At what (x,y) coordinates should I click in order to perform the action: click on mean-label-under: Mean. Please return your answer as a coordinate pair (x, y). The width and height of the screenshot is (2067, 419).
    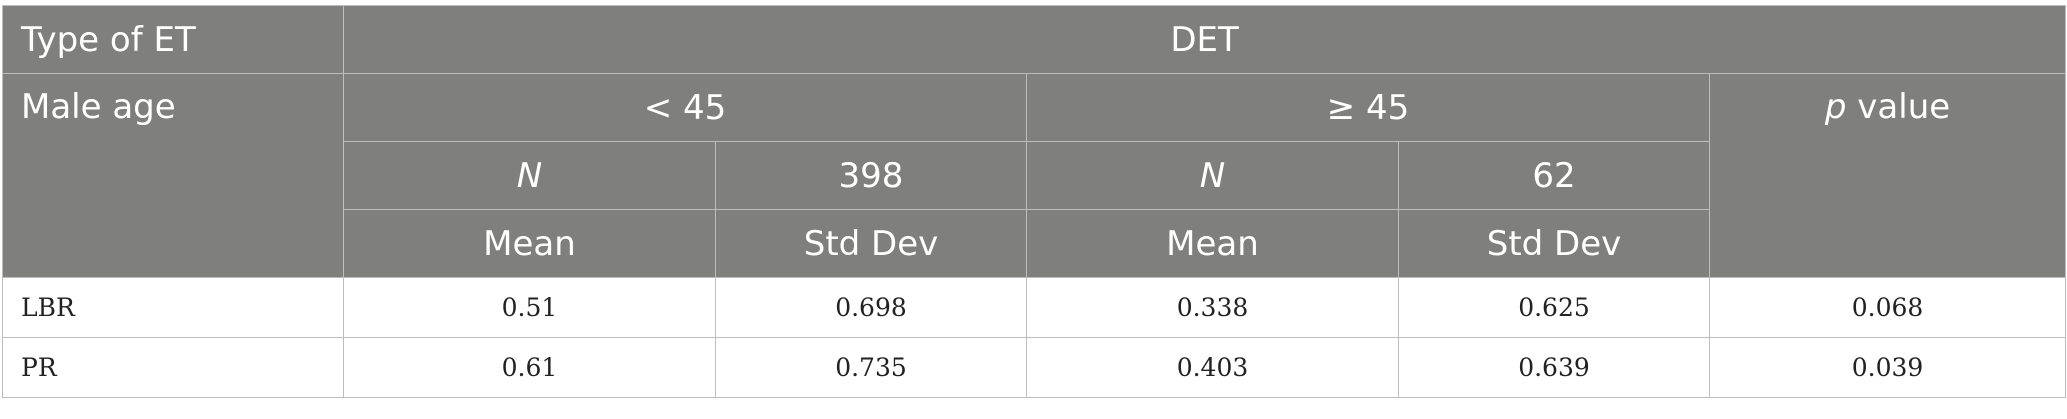
    Looking at the image, I should click on (529, 243).